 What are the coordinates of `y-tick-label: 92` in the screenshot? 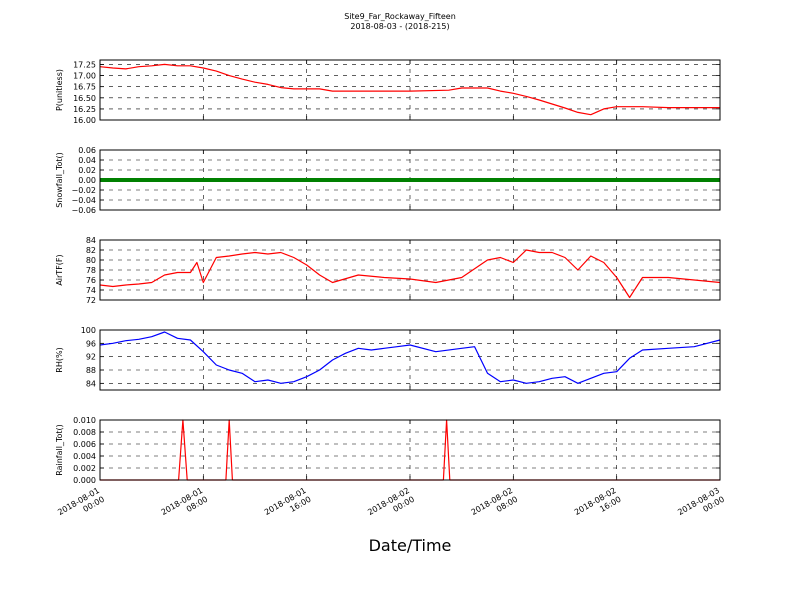 It's located at (91, 357).